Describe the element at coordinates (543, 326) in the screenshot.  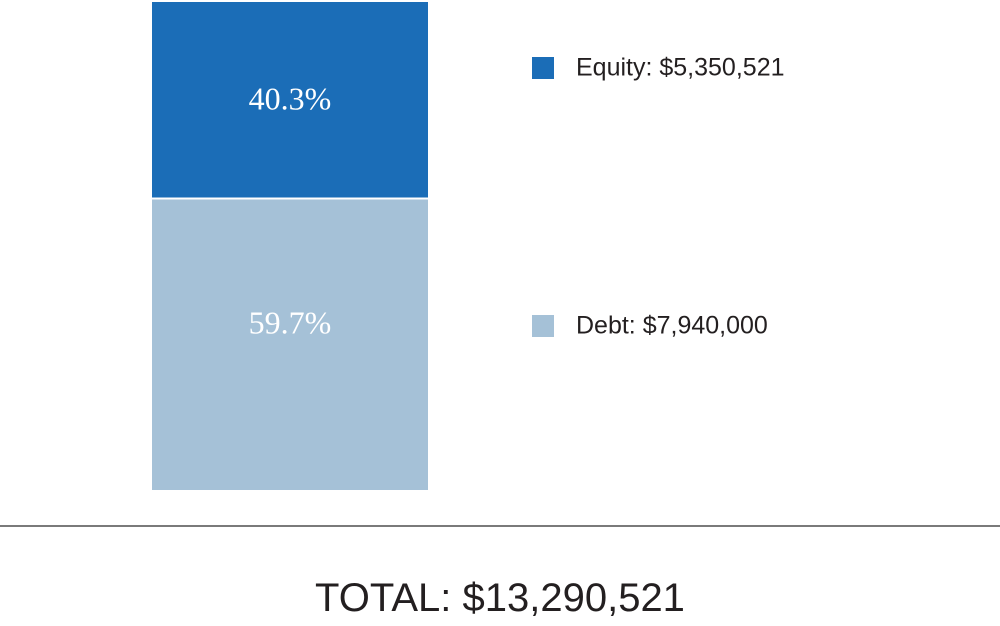
I see `legend-swatch-debt` at that location.